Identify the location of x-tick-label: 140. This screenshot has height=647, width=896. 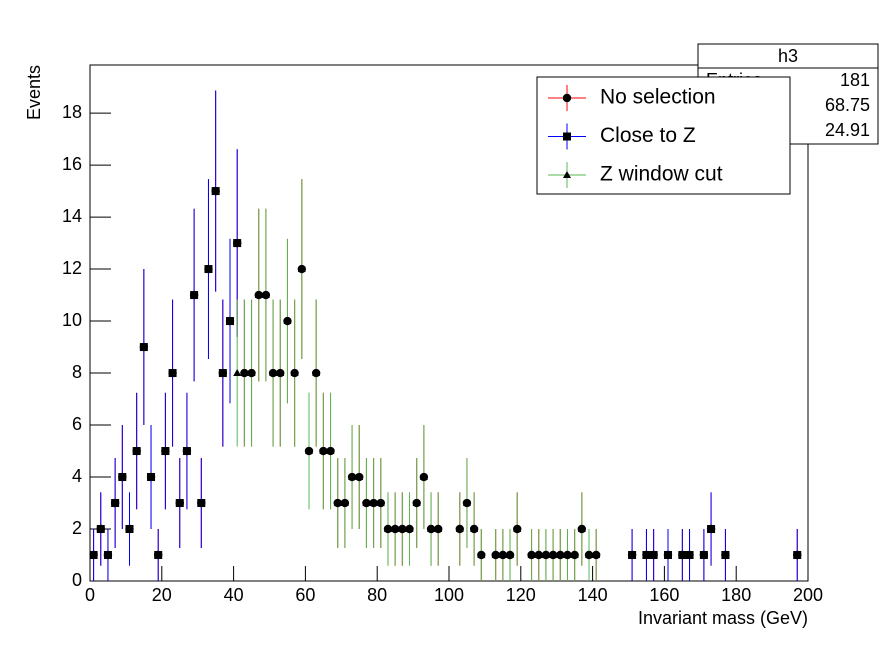
(593, 595).